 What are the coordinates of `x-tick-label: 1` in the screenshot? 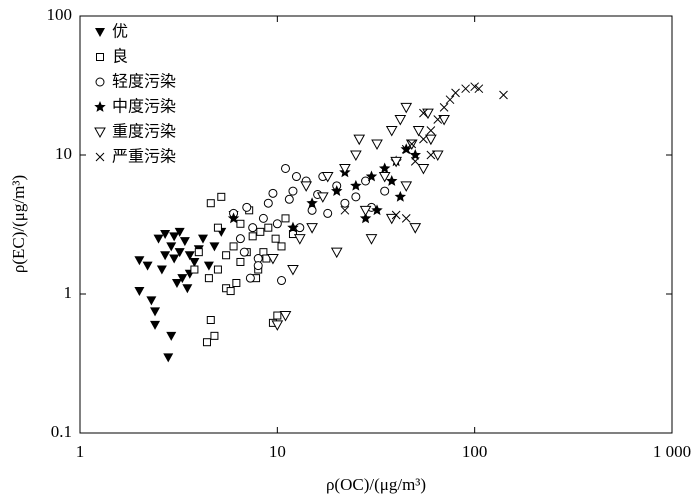 It's located at (80, 451).